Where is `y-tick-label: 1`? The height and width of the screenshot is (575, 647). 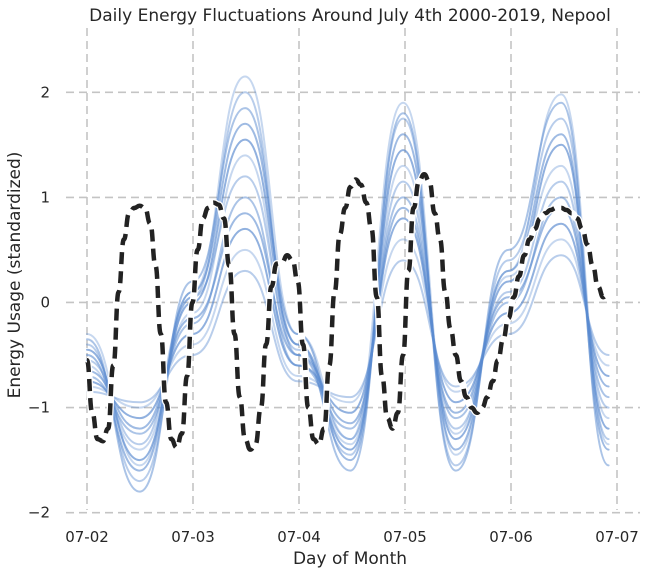
y-tick-label: 1 is located at coordinates (45, 197).